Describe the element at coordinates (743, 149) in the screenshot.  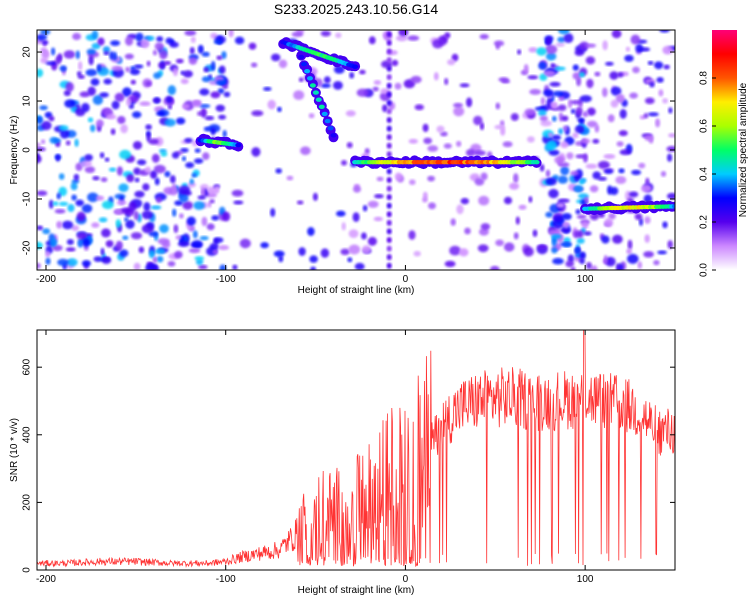
I see `colorbar-label: Normalized spectral amplitude` at that location.